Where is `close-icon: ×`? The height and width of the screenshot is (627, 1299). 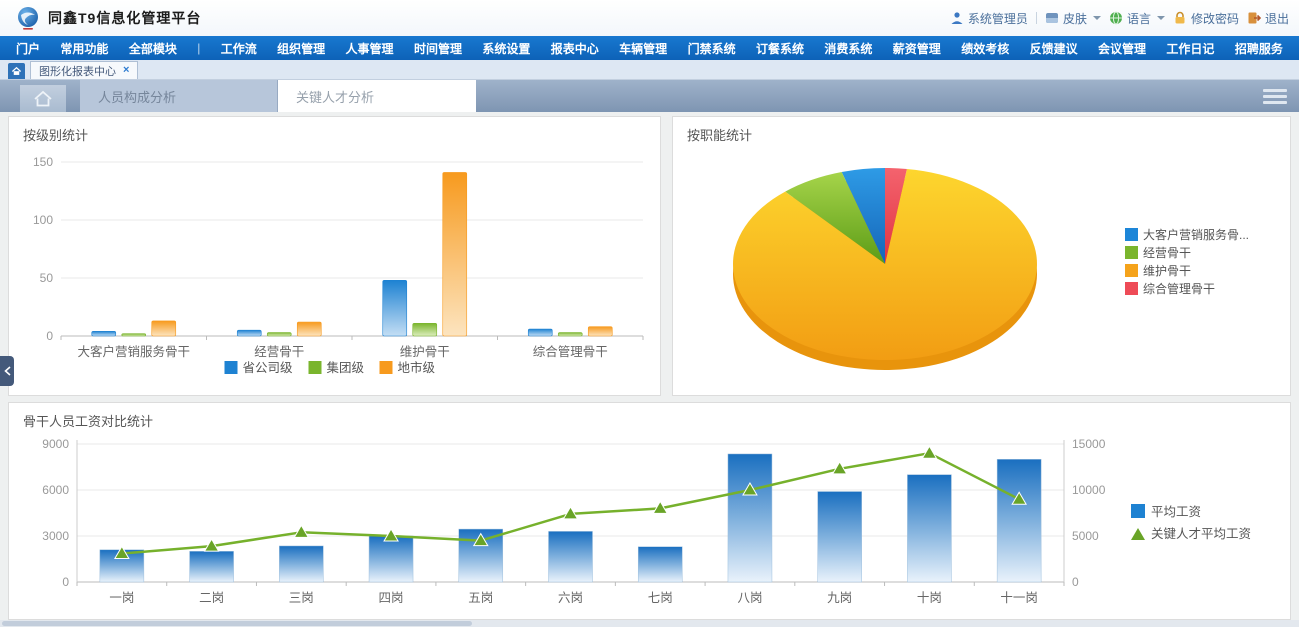 close-icon: × is located at coordinates (126, 70).